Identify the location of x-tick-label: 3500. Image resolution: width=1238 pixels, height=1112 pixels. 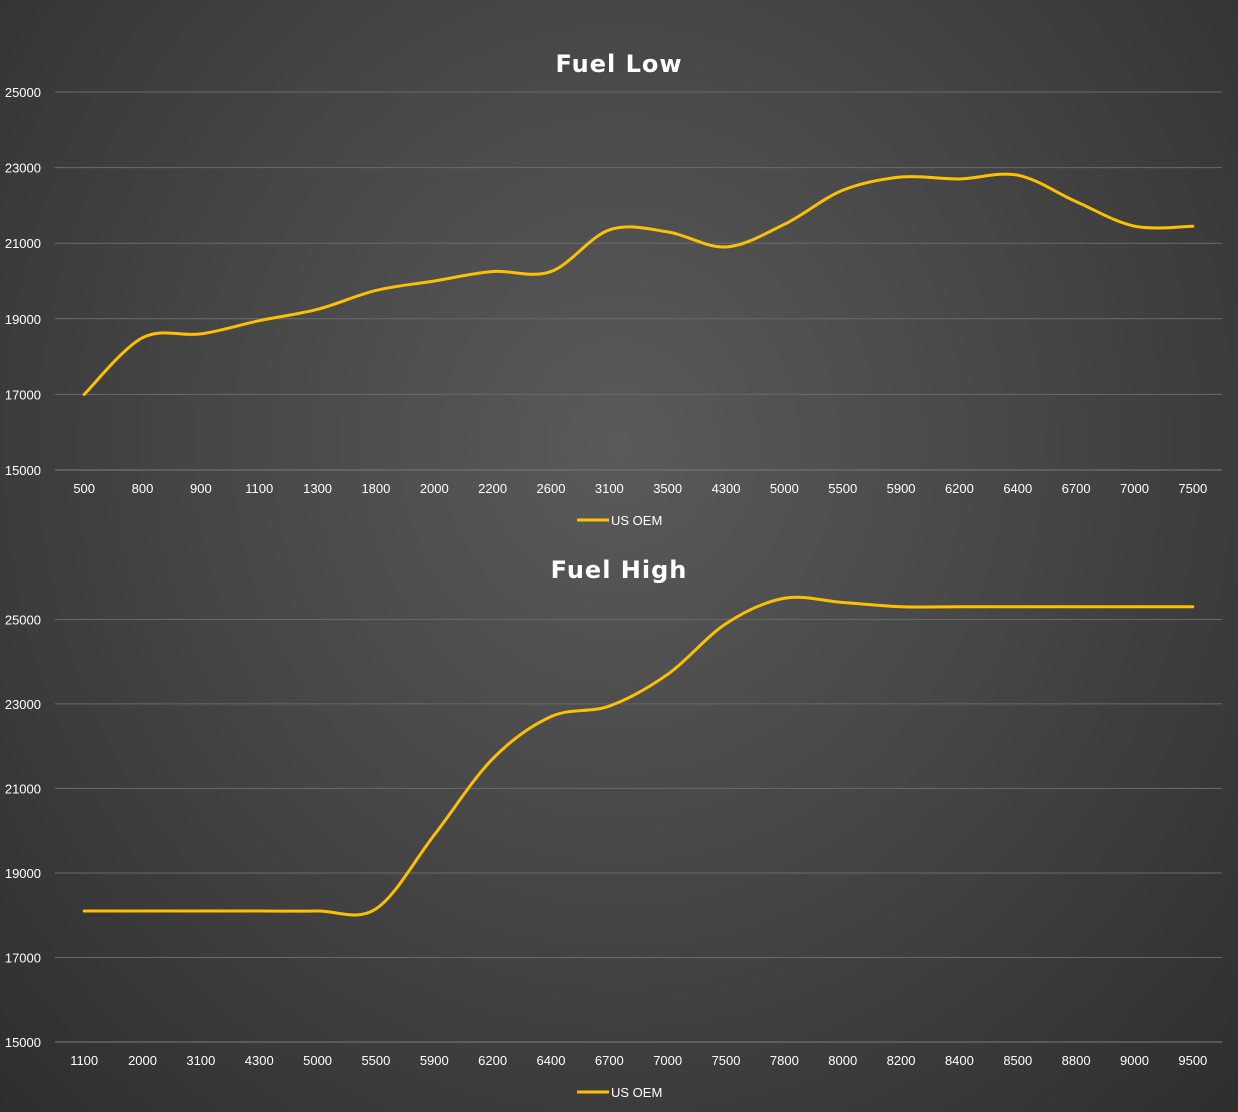
(667, 488).